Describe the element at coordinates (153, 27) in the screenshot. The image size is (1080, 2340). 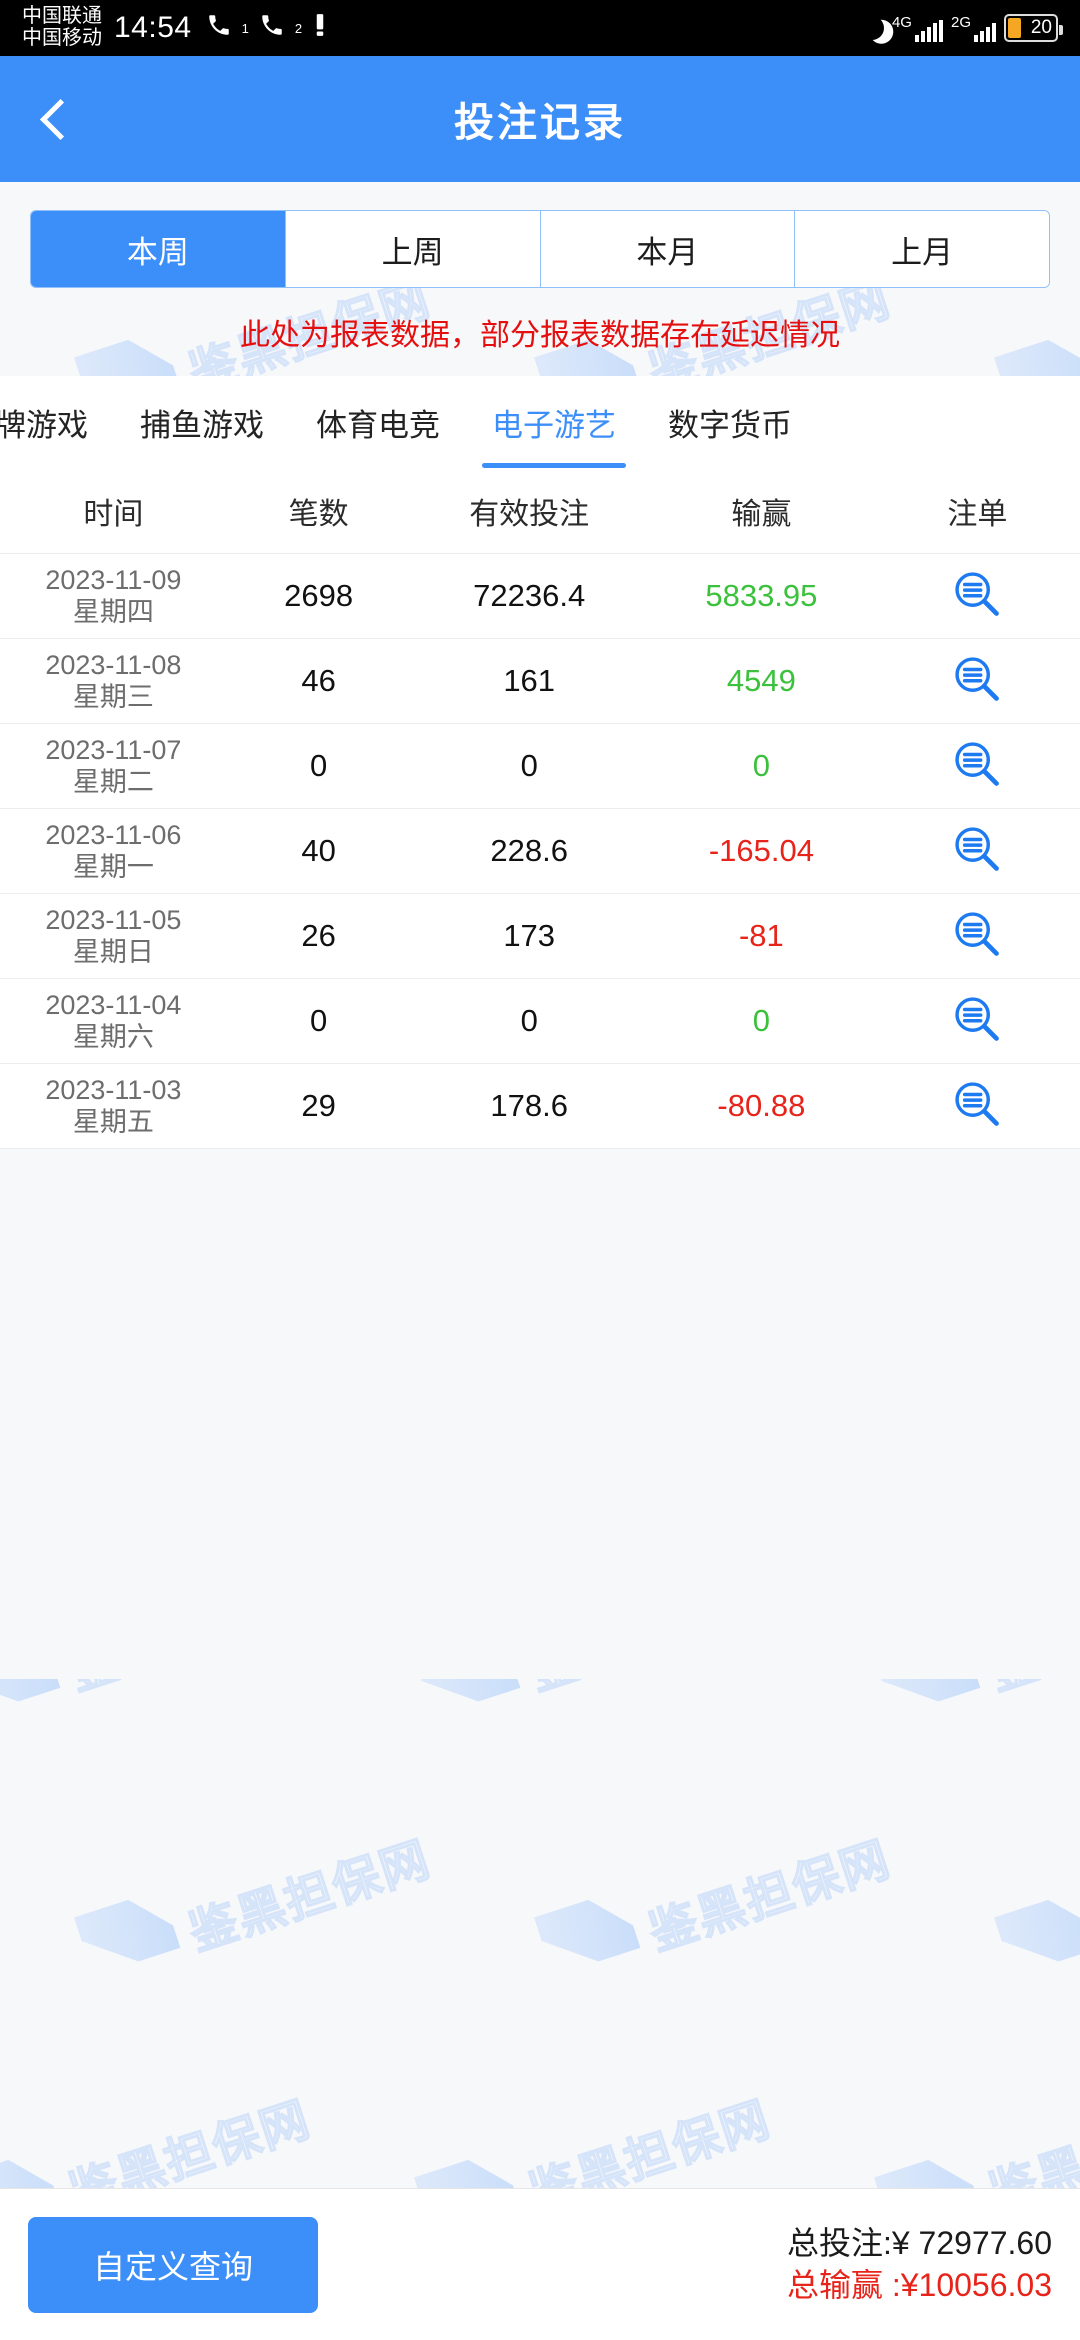
I see `status-clock: 14:54` at that location.